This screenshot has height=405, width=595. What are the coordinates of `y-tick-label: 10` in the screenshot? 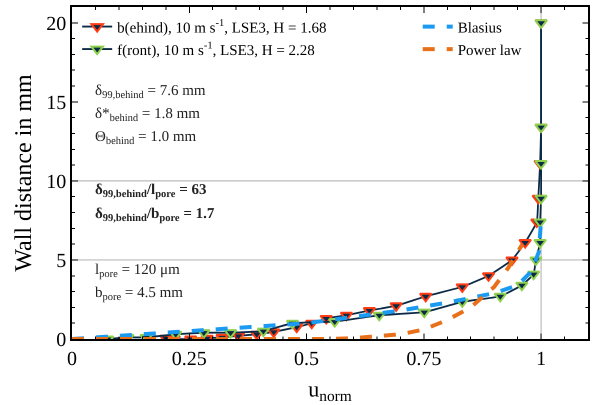 It's located at (56, 181).